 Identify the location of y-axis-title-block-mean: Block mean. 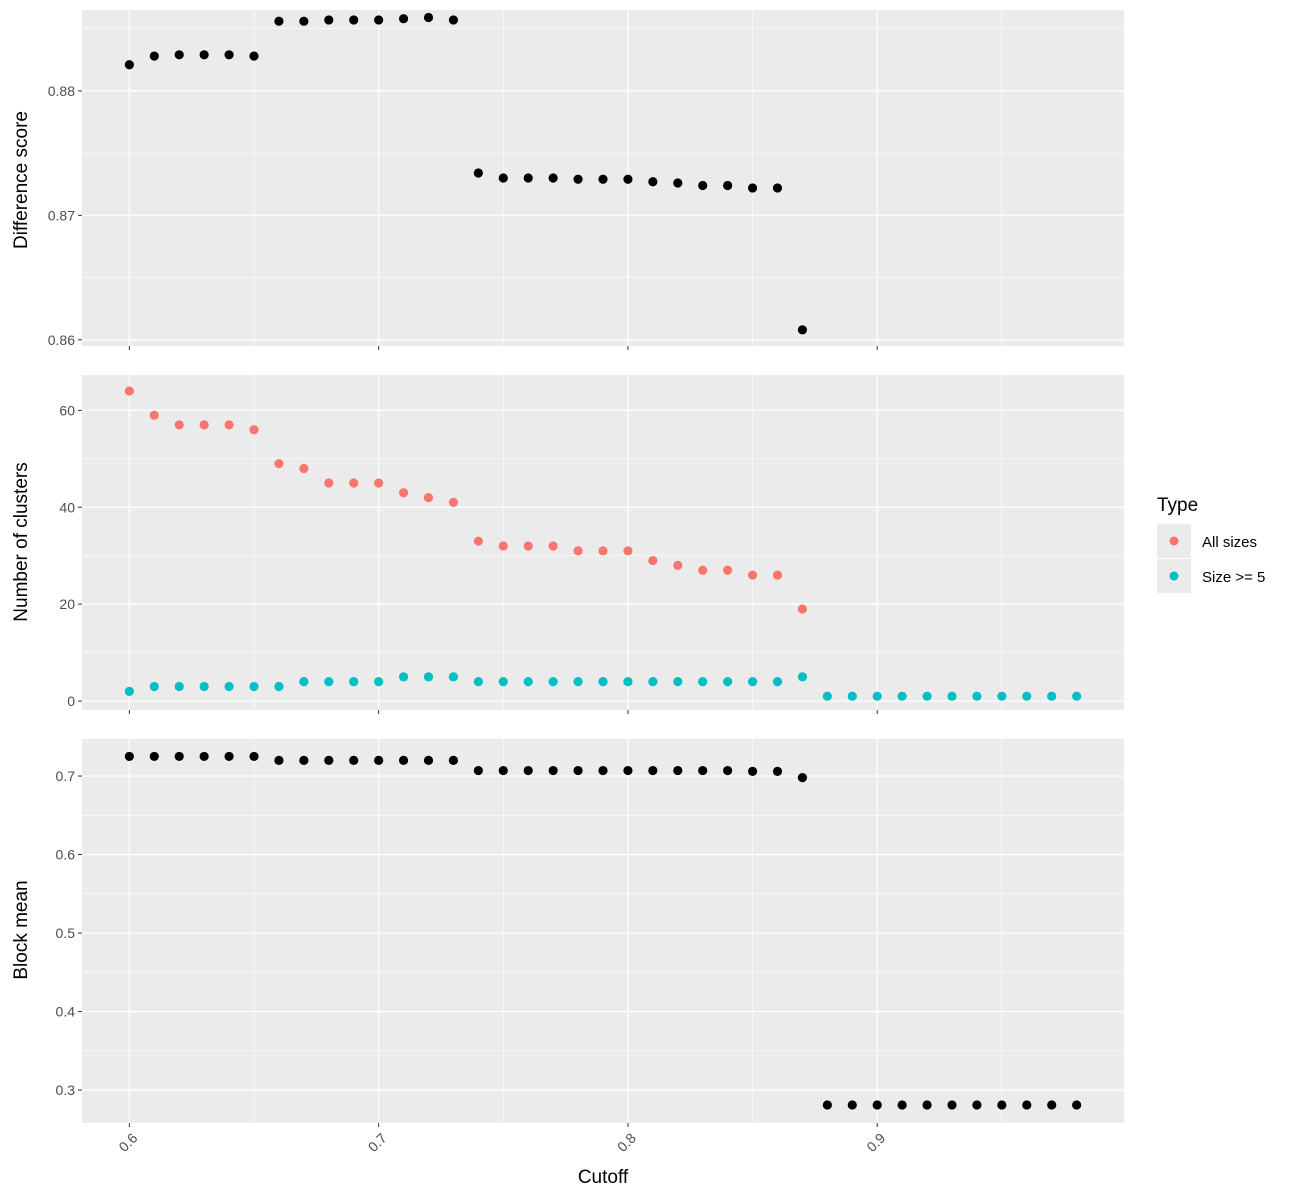
(21, 929).